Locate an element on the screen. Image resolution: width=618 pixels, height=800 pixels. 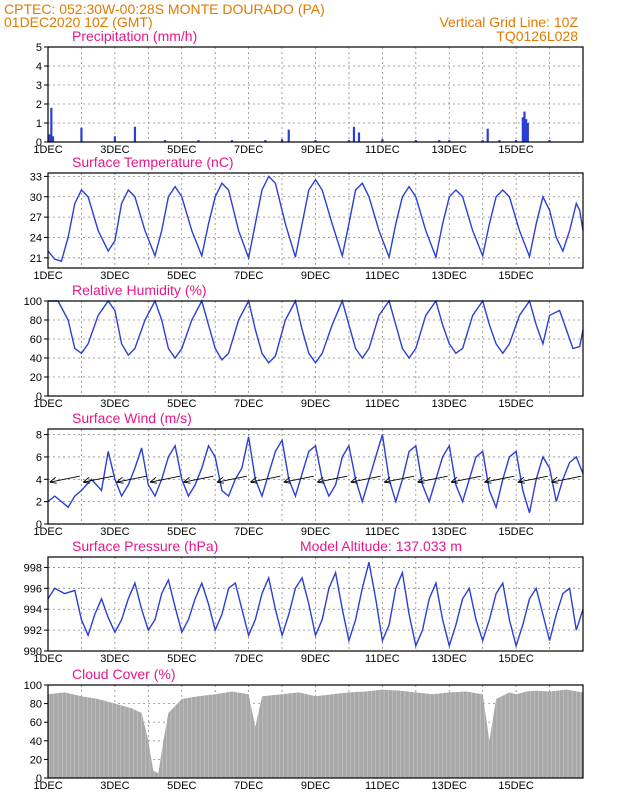
precipitation-frame is located at coordinates (315, 94).